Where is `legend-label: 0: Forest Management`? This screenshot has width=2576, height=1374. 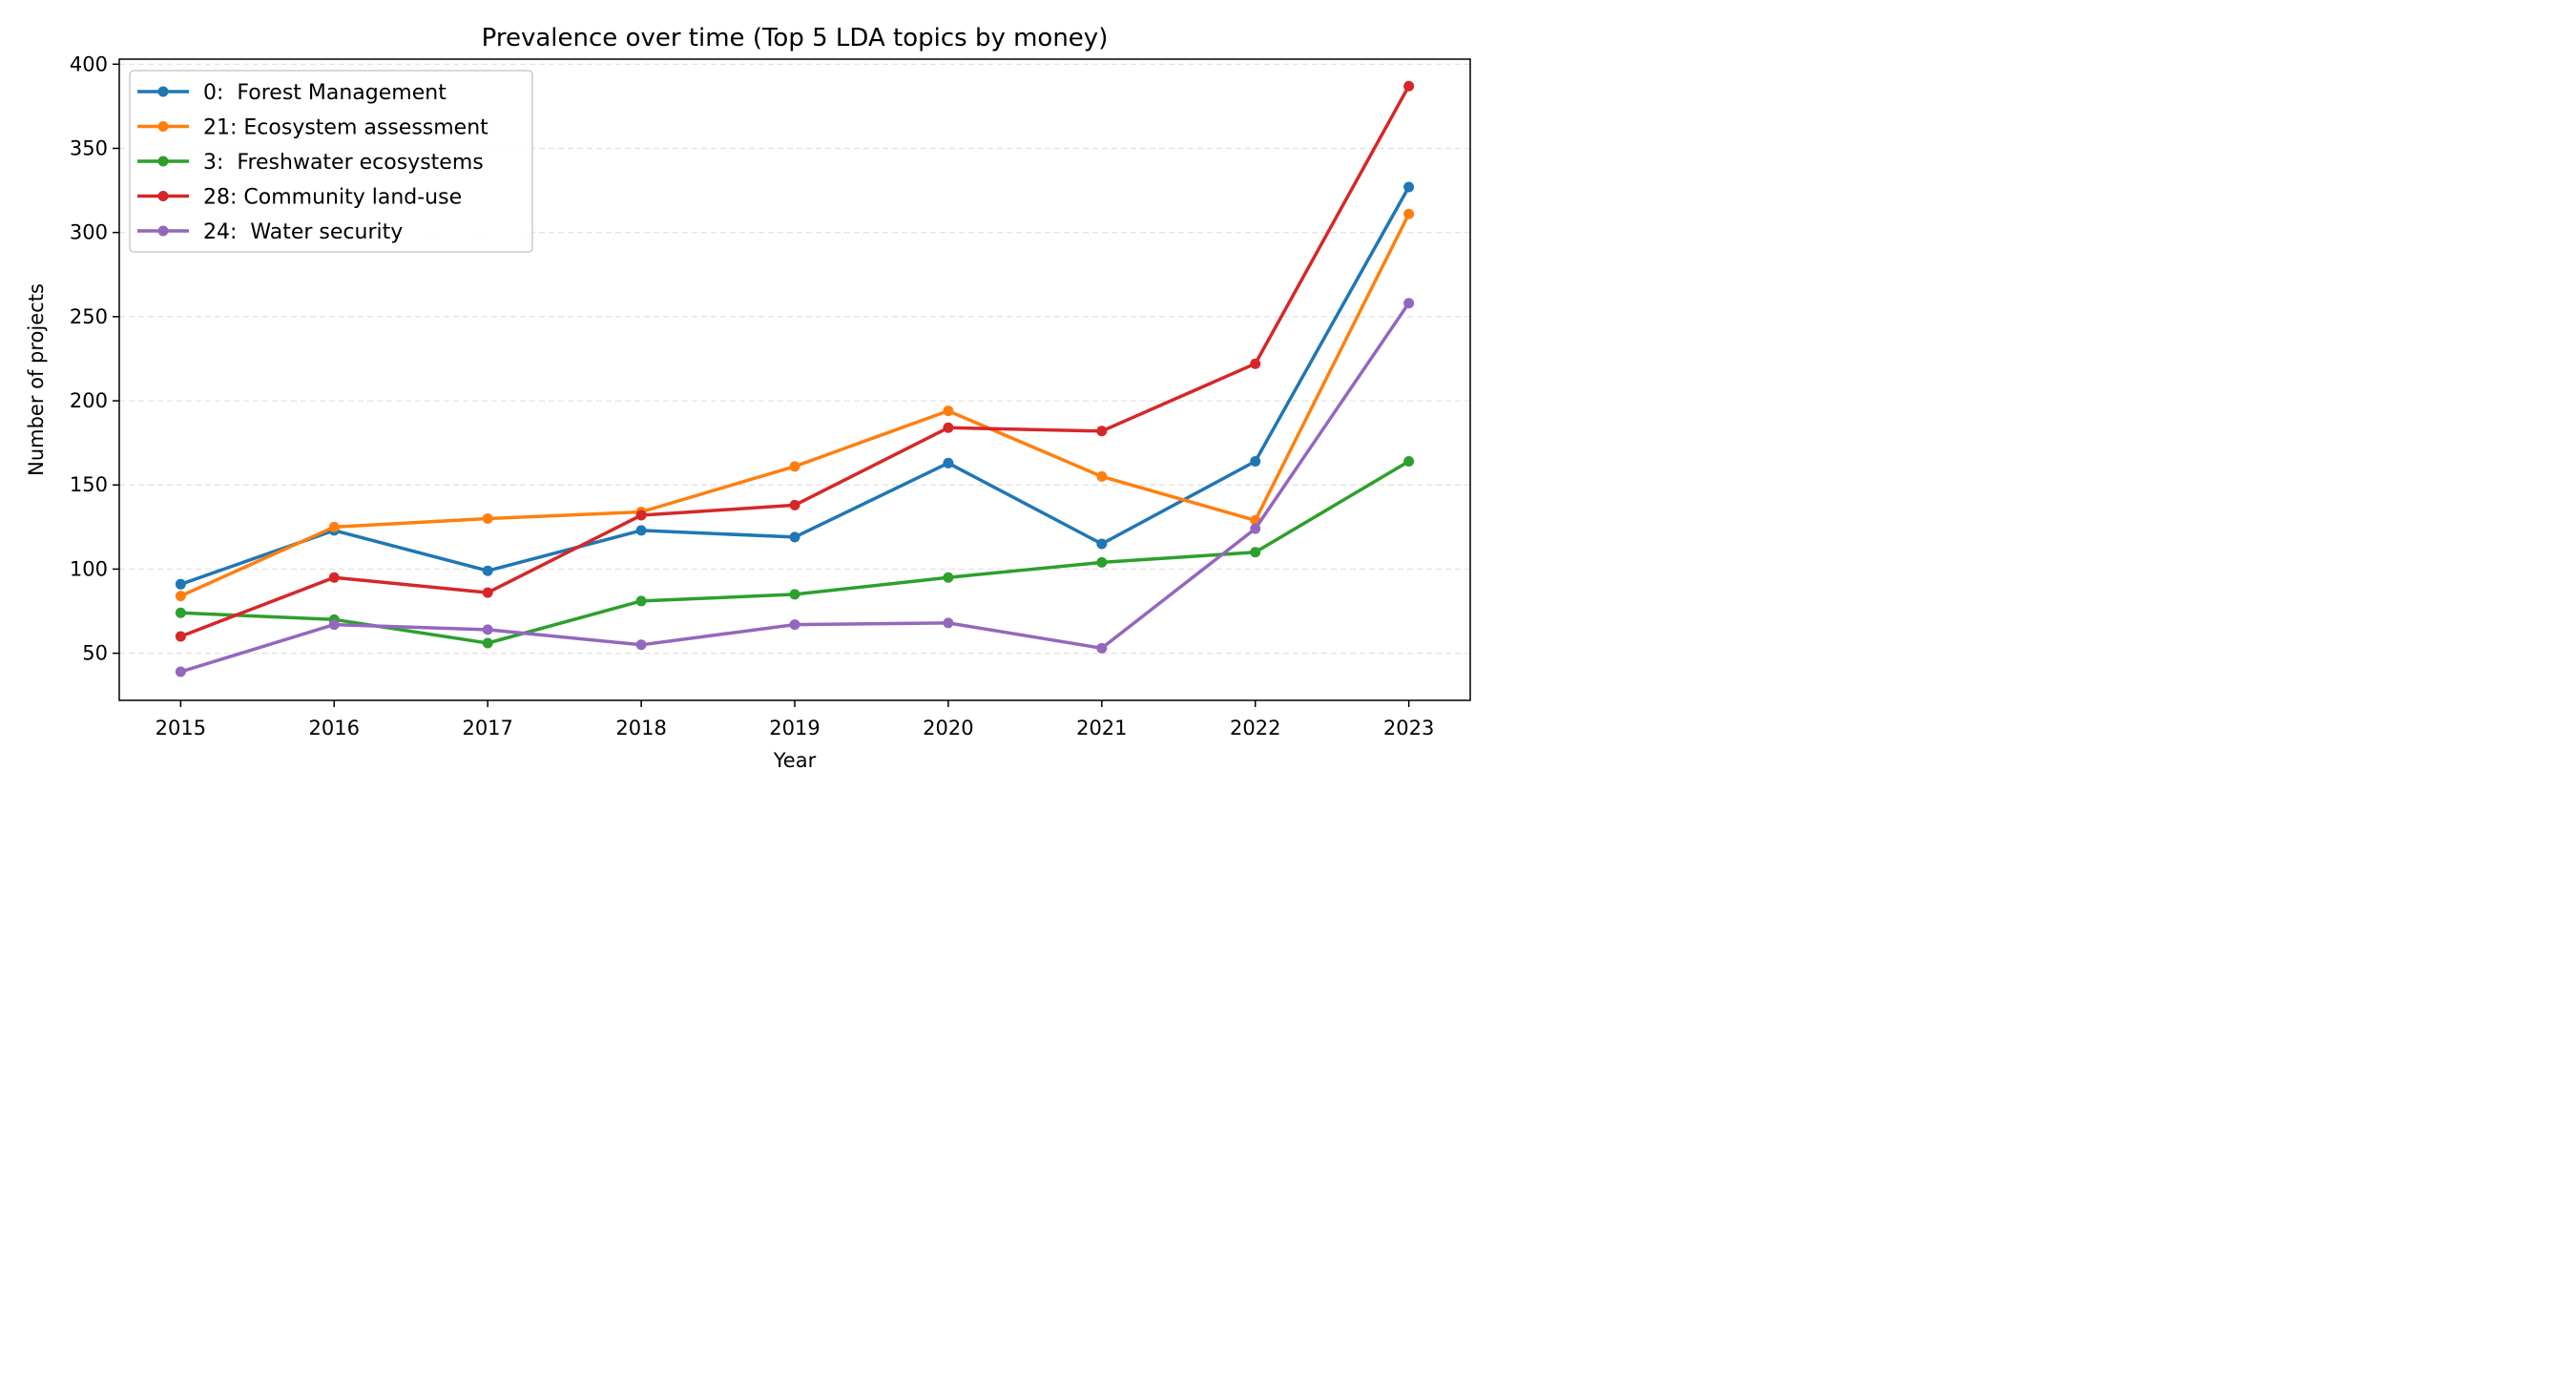
legend-label: 0: Forest Management is located at coordinates (325, 93).